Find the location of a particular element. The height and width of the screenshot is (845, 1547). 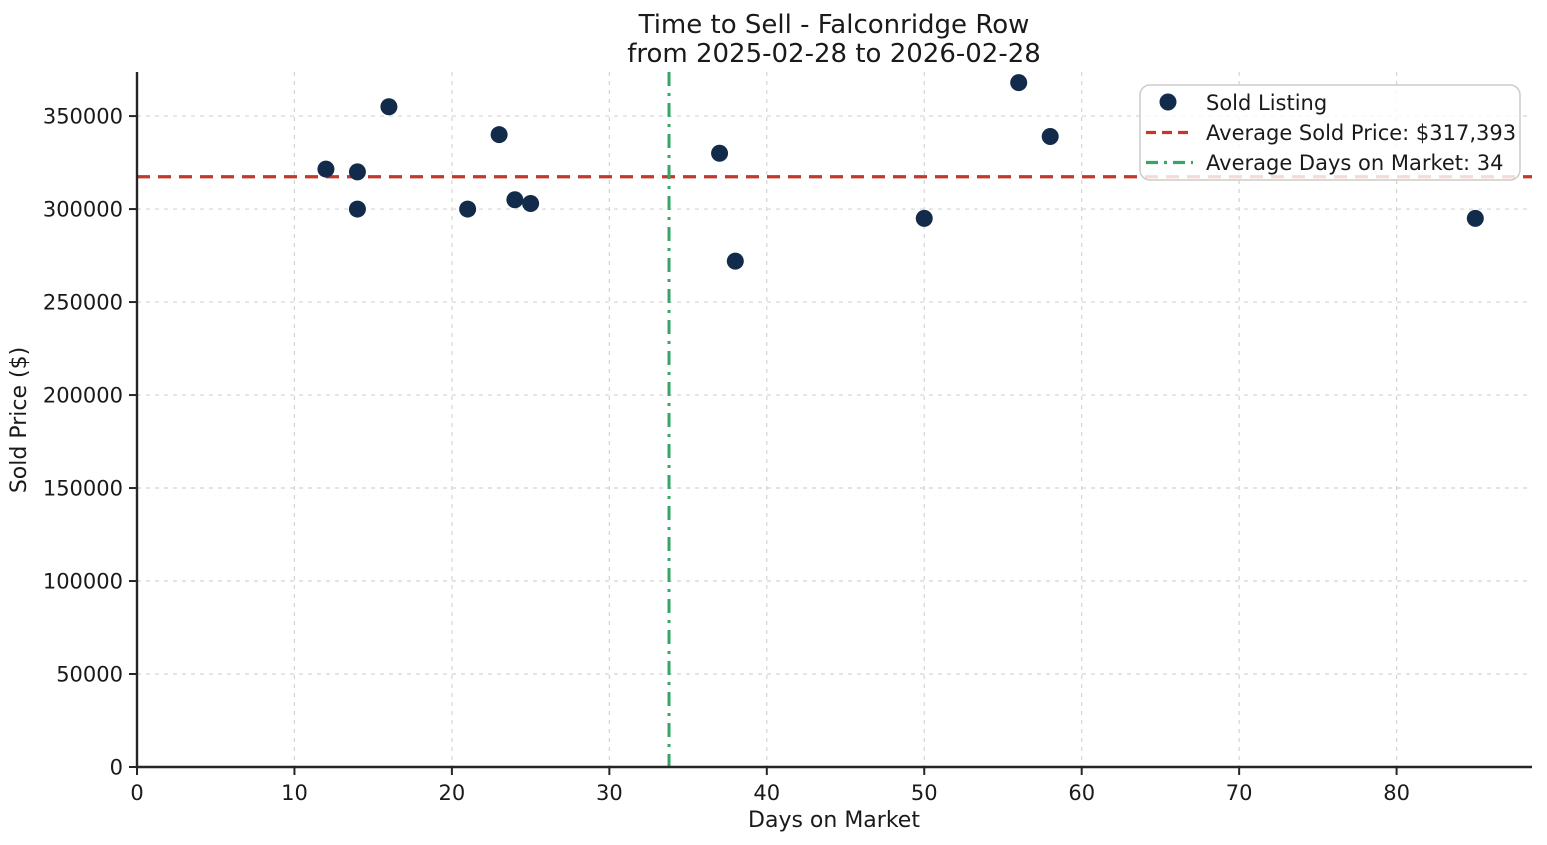

x-tick-label: 70 is located at coordinates (1239, 793).